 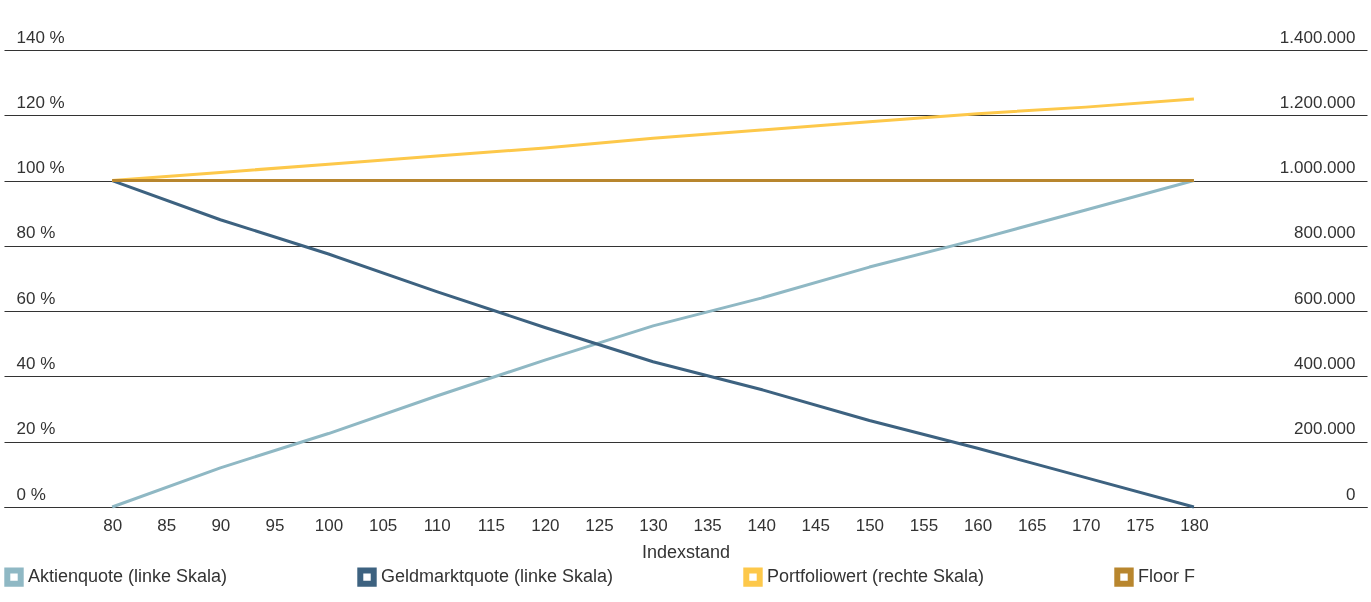 I want to click on x-tick-label: 110, so click(x=437, y=525).